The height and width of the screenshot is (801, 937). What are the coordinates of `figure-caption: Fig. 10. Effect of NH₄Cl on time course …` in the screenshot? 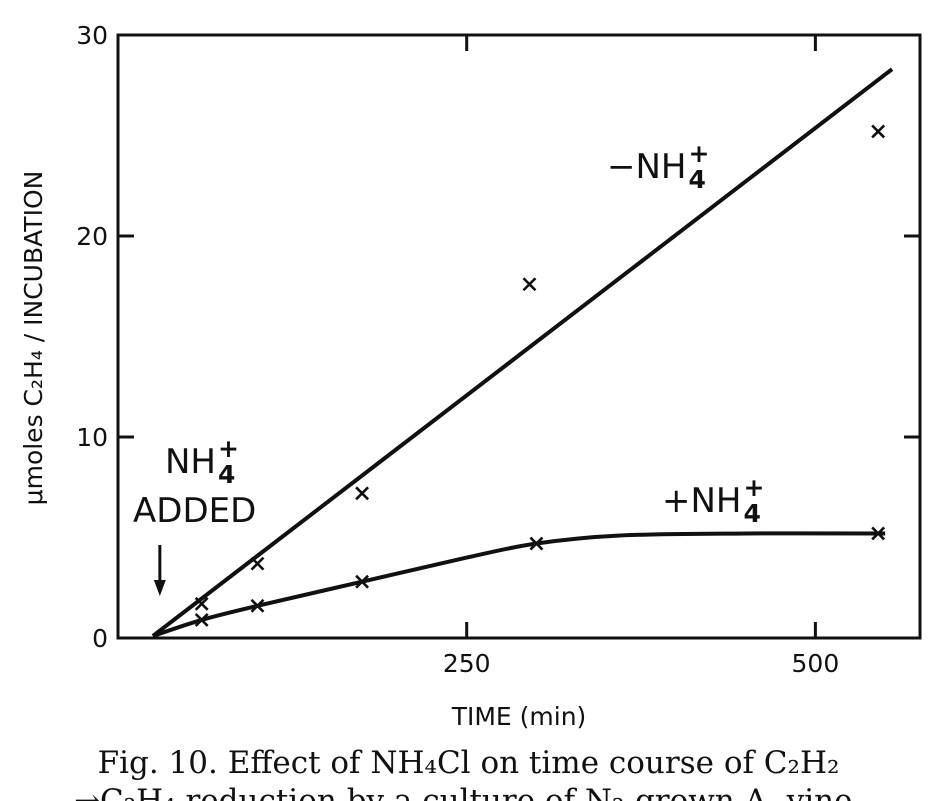 It's located at (468, 772).